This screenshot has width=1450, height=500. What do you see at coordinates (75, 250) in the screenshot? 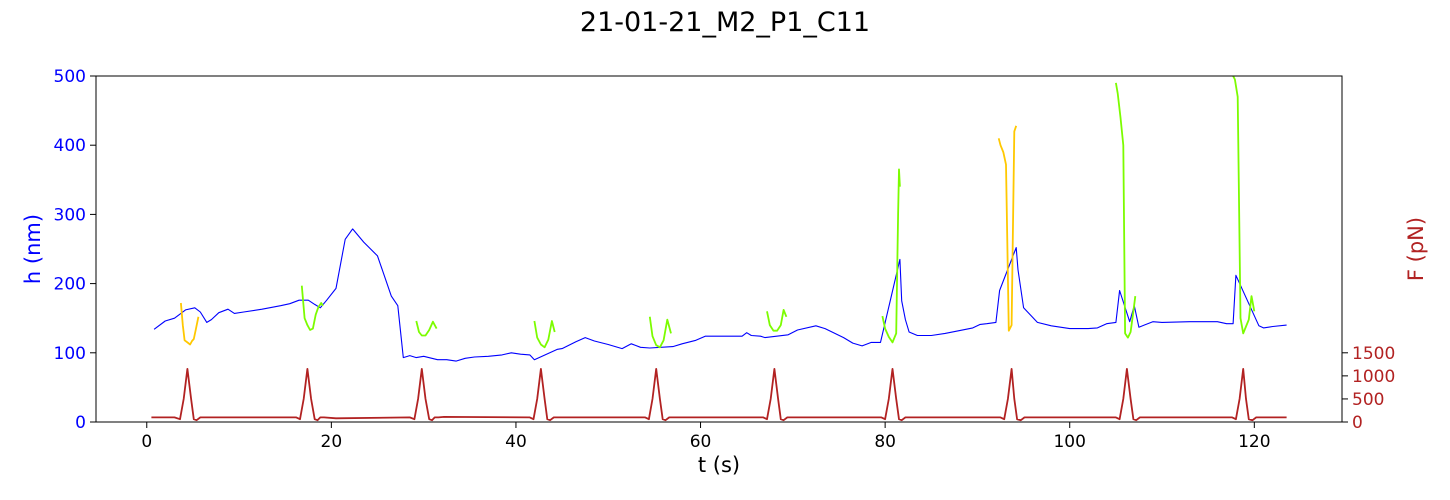
I see `left-y-axis: 0 100 200 300 400 500` at bounding box center [75, 250].